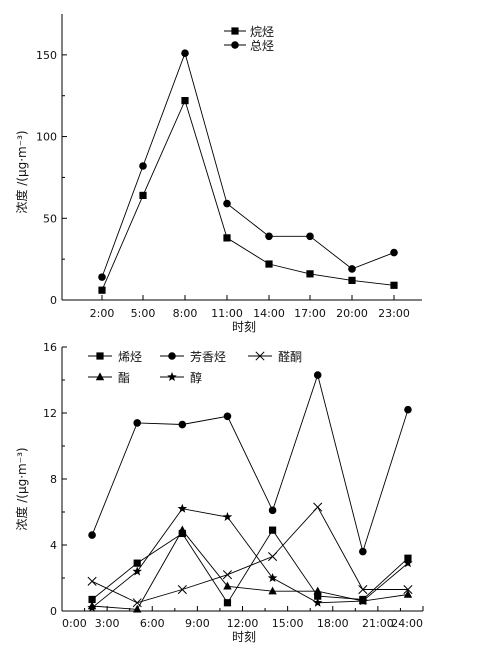 This screenshot has width=488, height=657. What do you see at coordinates (53, 611) in the screenshot?
I see `chart-2-y-tick-label: 0` at bounding box center [53, 611].